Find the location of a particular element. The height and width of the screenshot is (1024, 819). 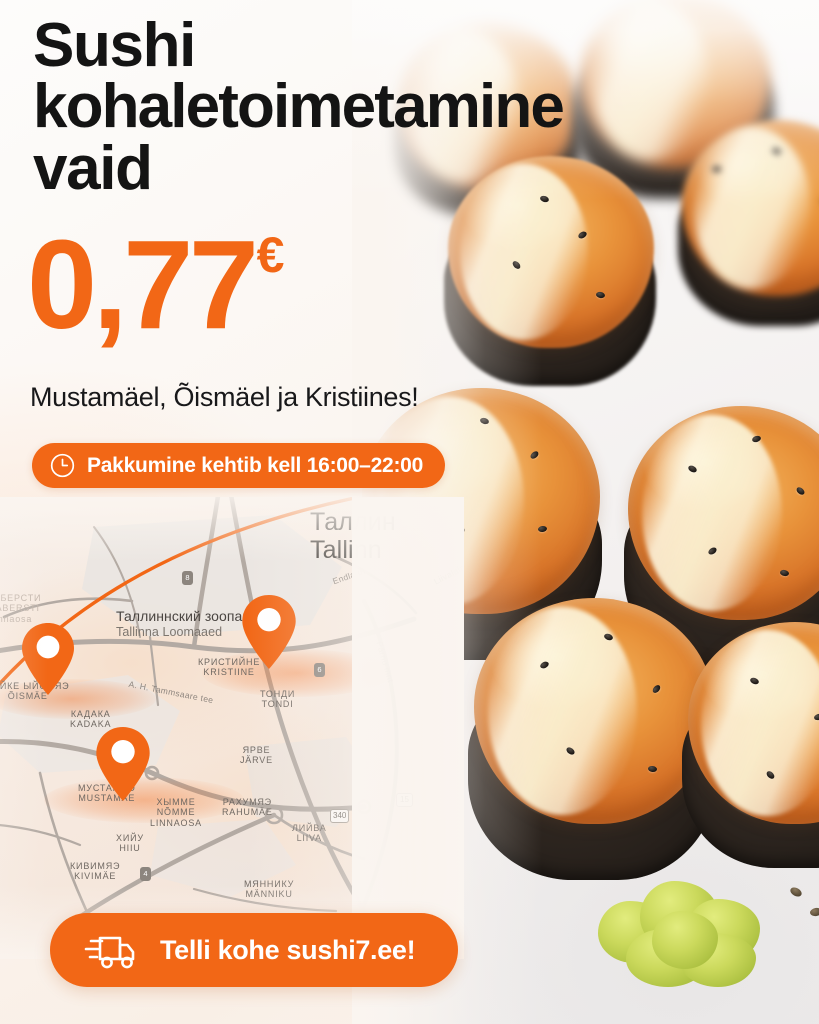

map-label-kivimae: КИВИМЯЭ KIVIMÄE is located at coordinates (95, 871).